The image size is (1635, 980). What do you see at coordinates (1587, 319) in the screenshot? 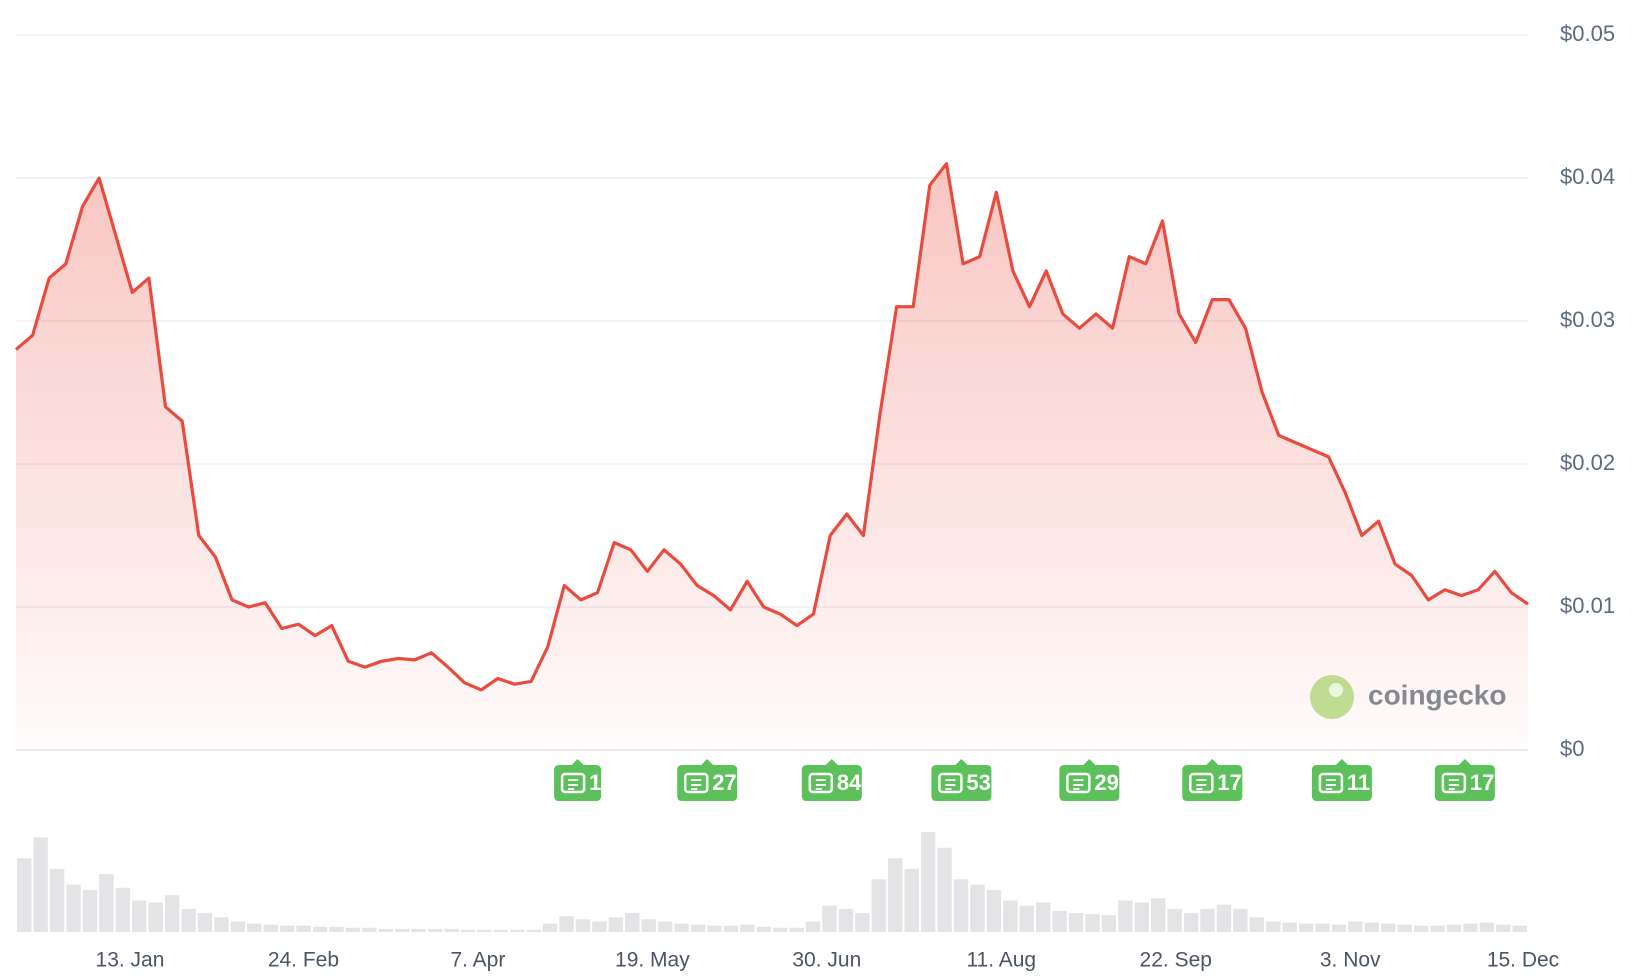
I see `y-tick-label: $0.03` at bounding box center [1587, 319].